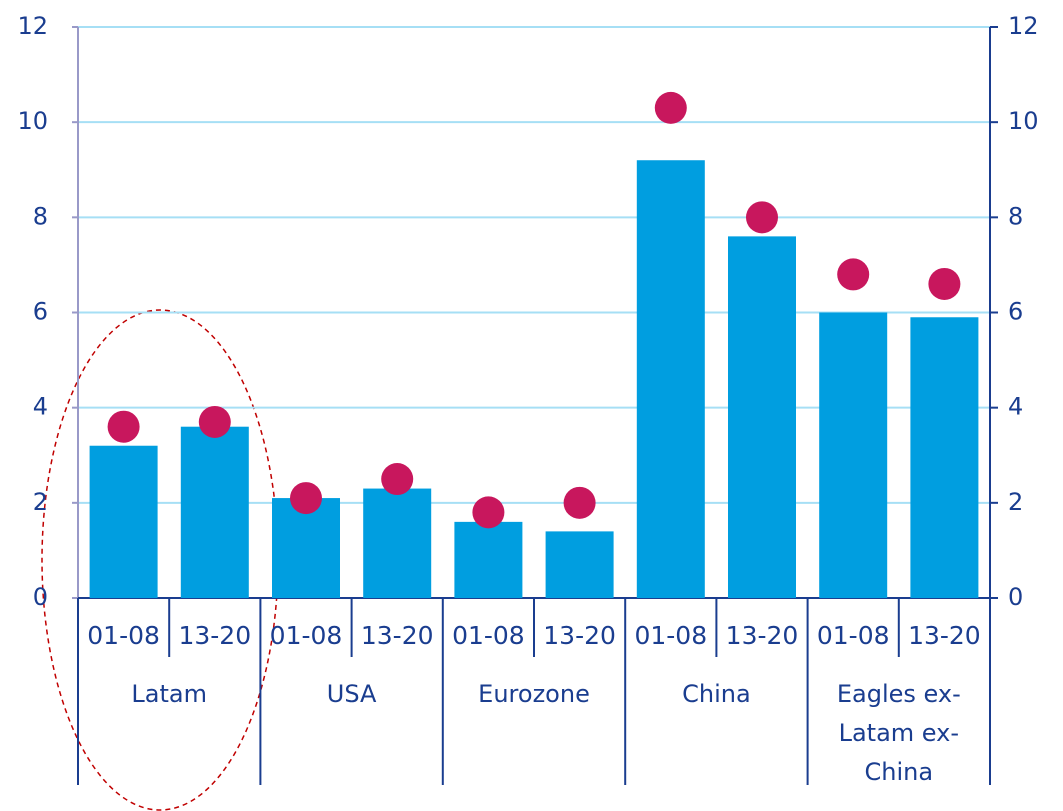 This screenshot has height=811, width=1063. Describe the element at coordinates (1015, 597) in the screenshot. I see `y2-tick-label: 0` at that location.